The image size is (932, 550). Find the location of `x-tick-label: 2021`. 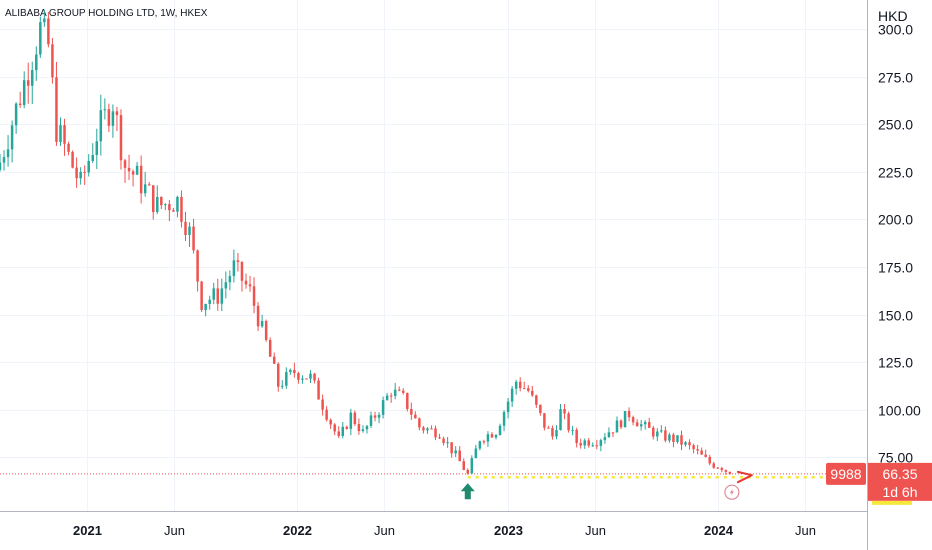

x-tick-label: 2021 is located at coordinates (87, 530).